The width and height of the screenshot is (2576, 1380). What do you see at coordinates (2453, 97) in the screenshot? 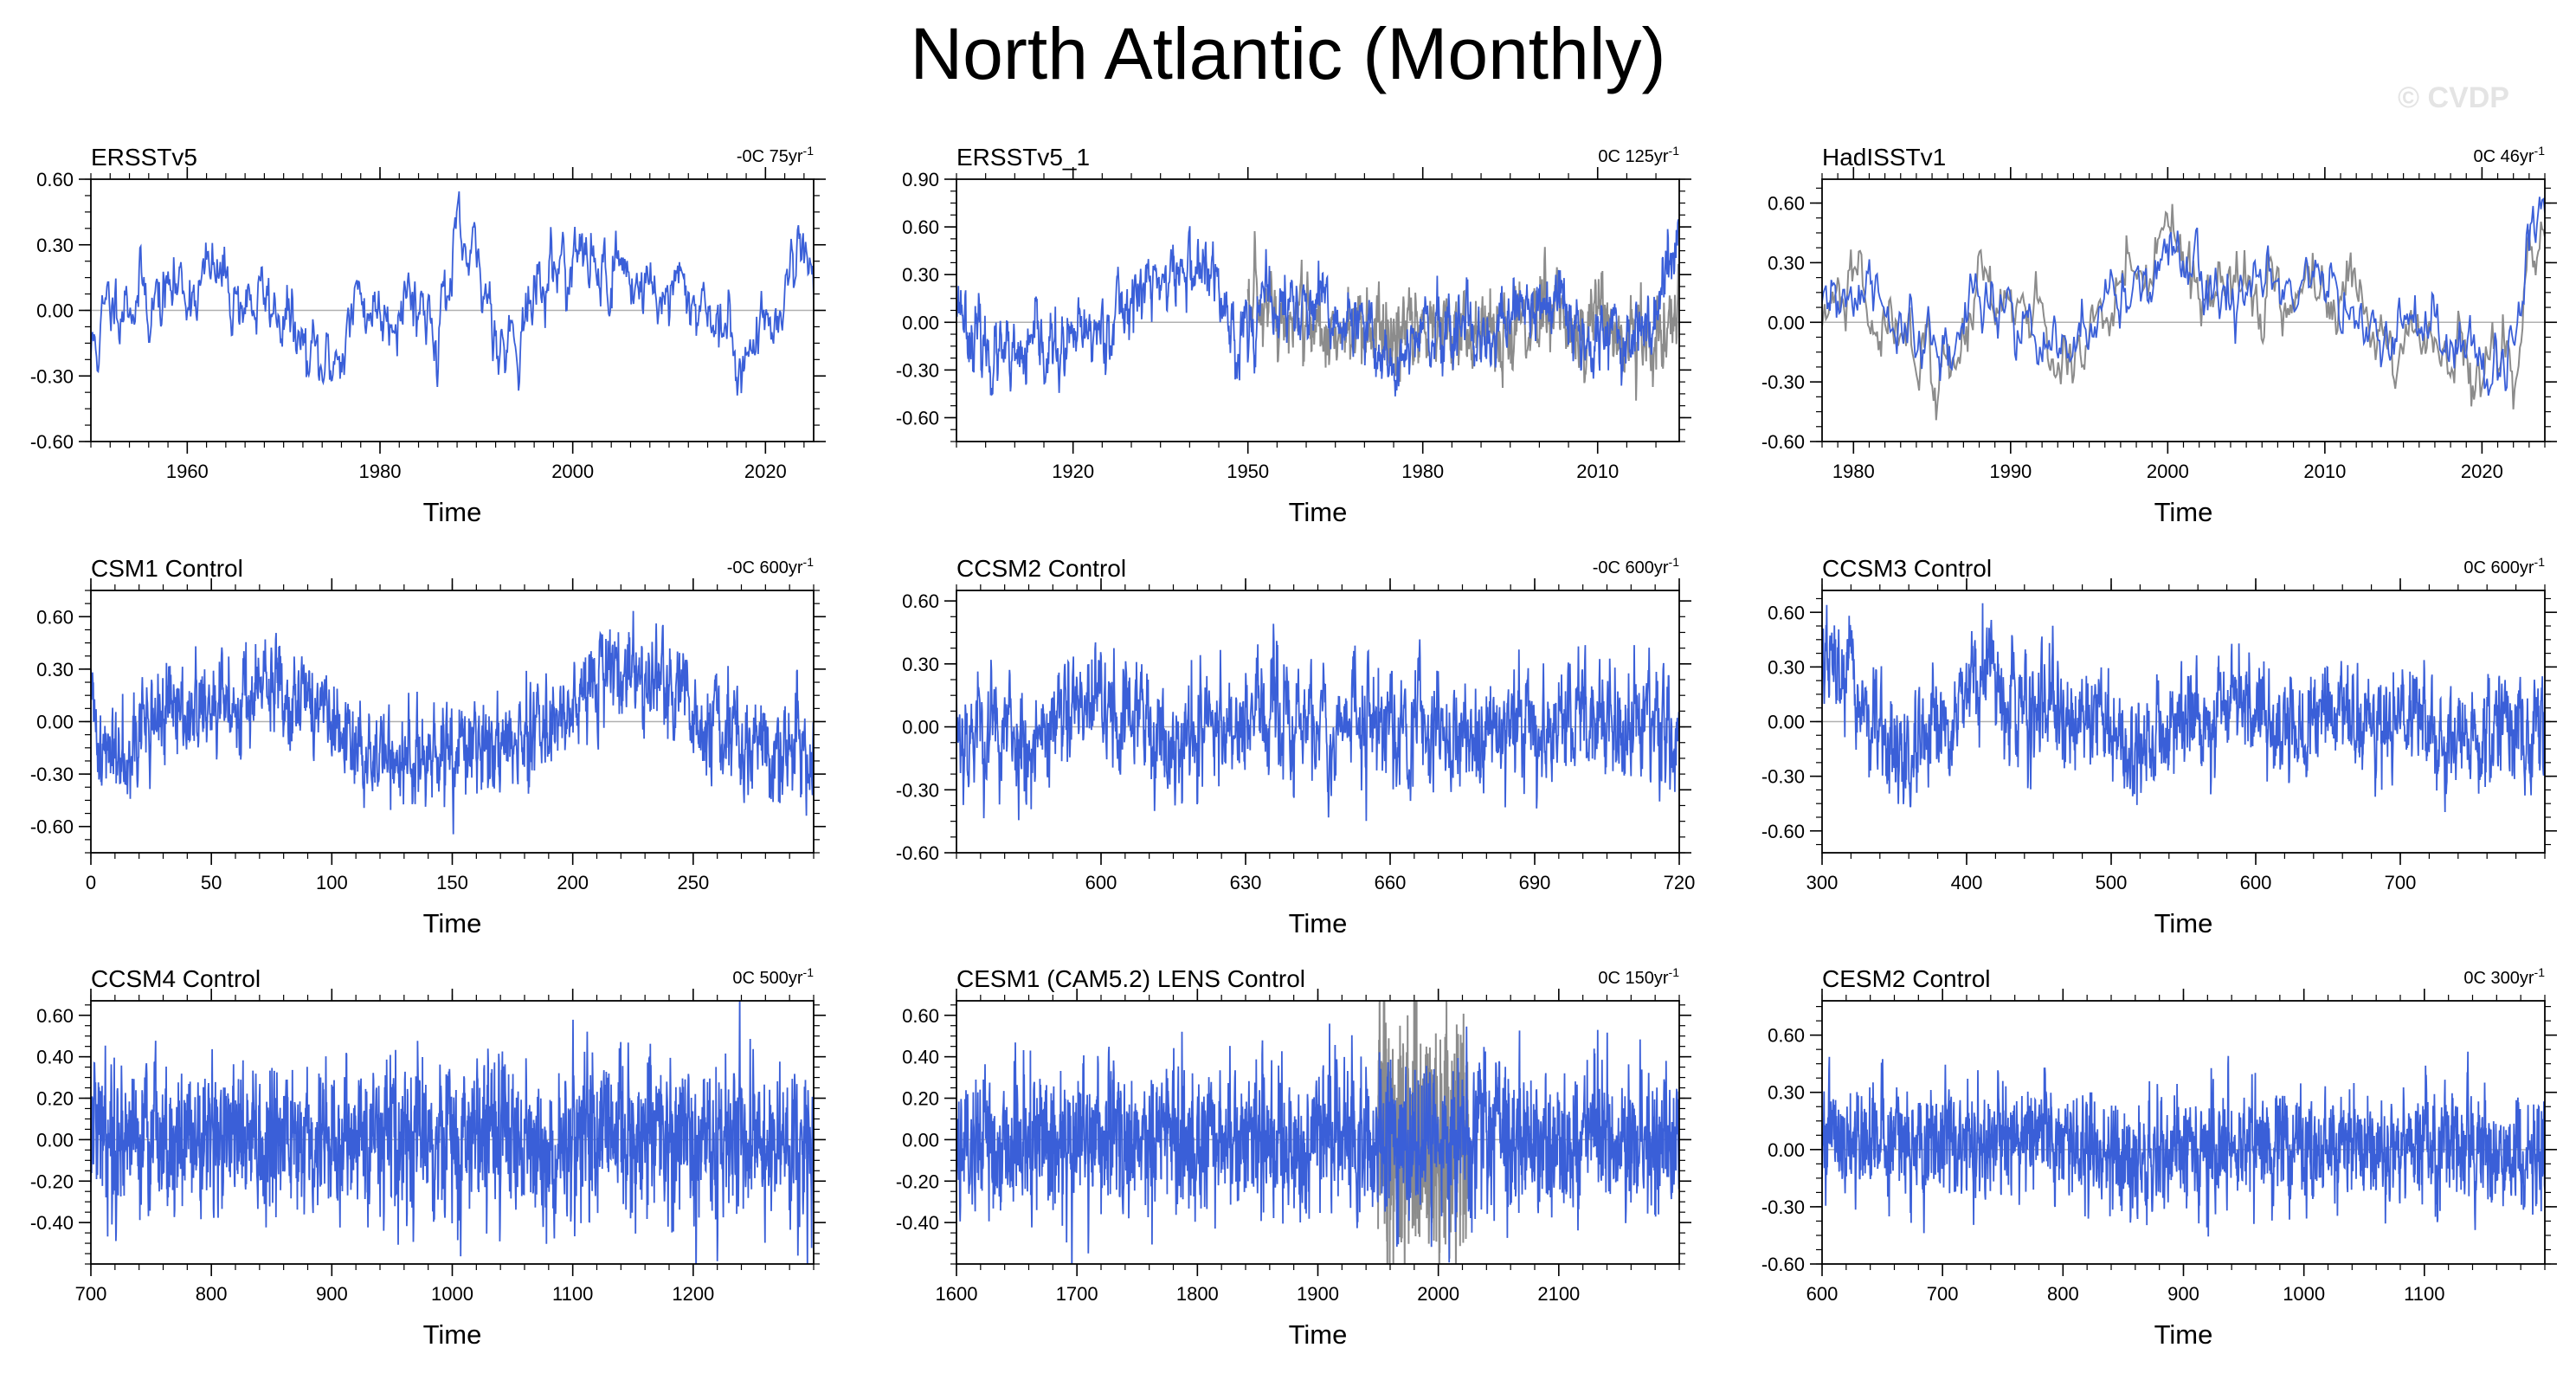
I see `watermark: © CVDP` at bounding box center [2453, 97].